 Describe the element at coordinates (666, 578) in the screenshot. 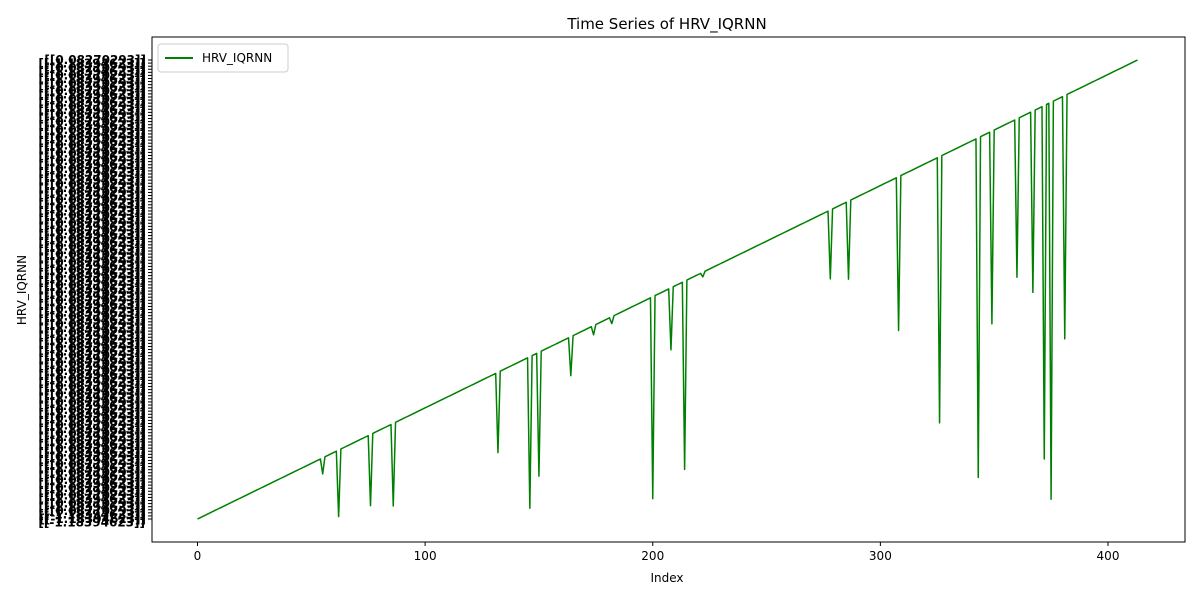

I see `x-axis-label: Index` at that location.